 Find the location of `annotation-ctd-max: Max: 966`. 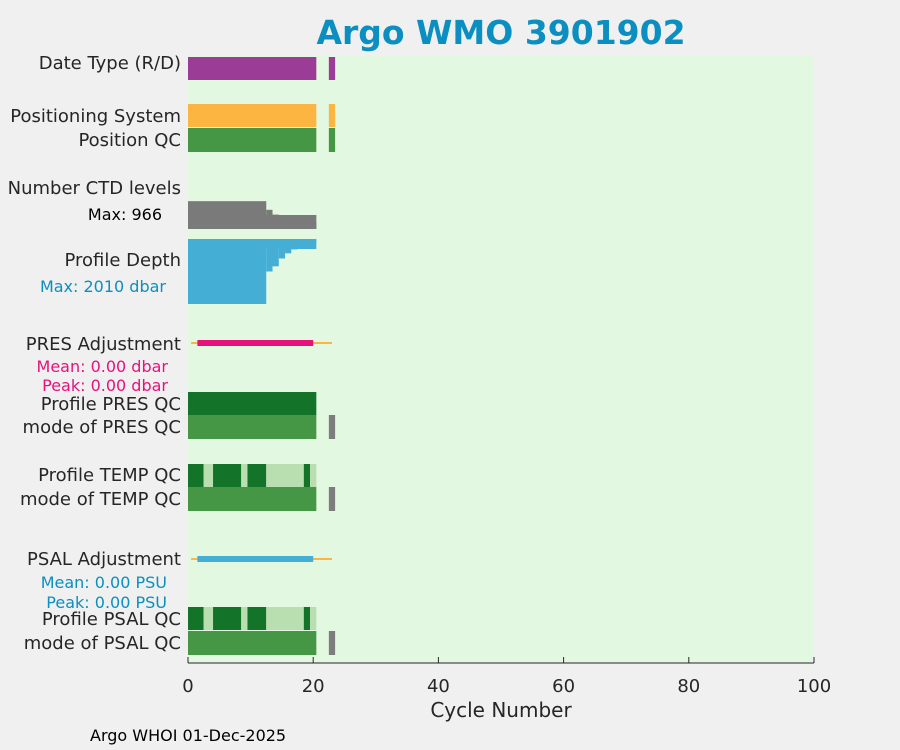

annotation-ctd-max: Max: 966 is located at coordinates (125, 214).